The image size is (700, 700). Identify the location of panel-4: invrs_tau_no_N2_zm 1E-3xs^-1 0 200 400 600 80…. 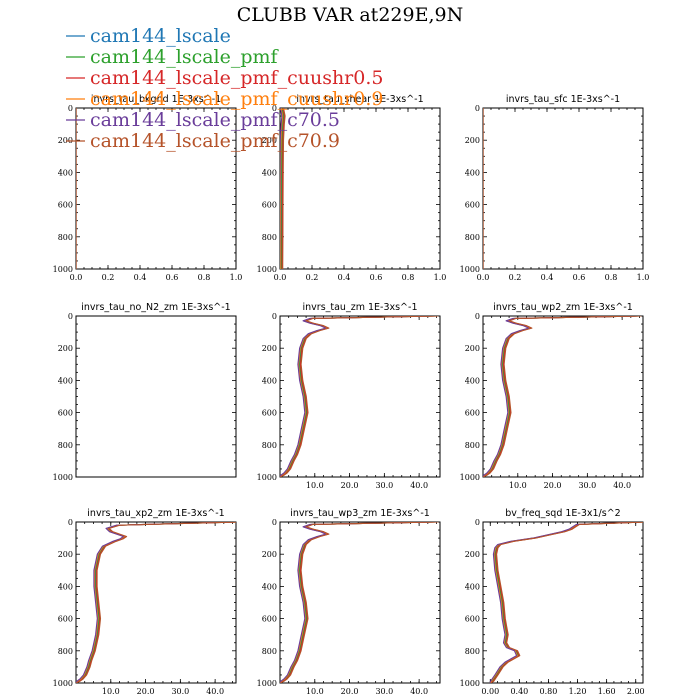
(145, 392).